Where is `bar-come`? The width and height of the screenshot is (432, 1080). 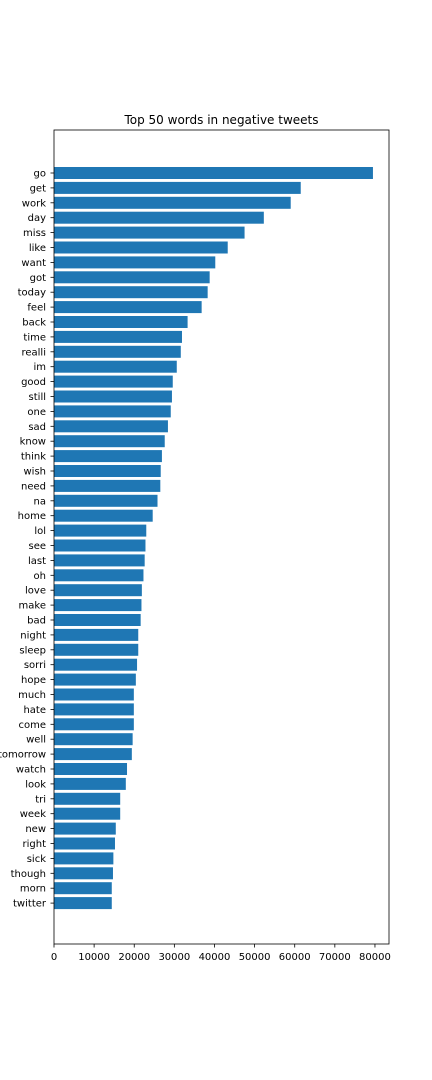 bar-come is located at coordinates (94, 724).